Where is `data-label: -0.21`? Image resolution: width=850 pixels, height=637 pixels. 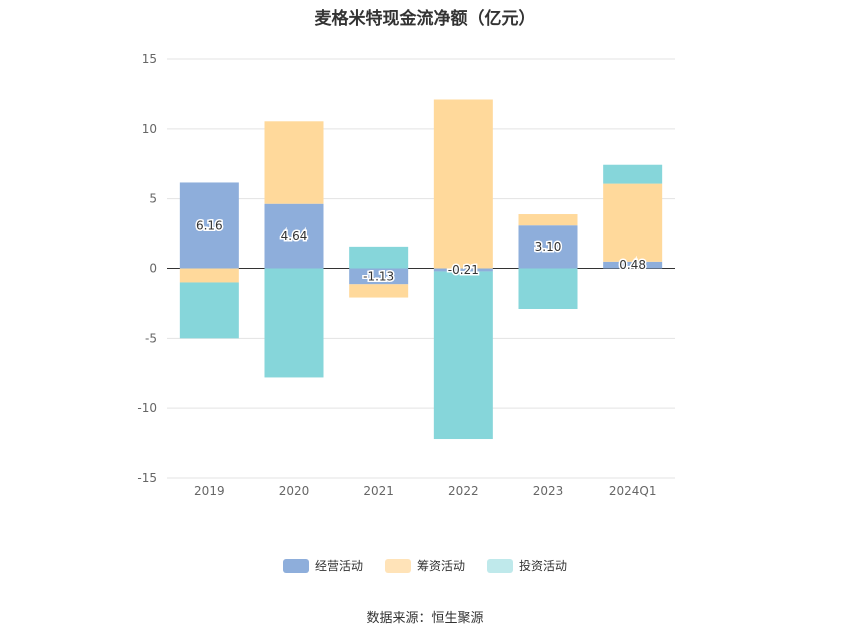
data-label: -0.21 is located at coordinates (463, 270).